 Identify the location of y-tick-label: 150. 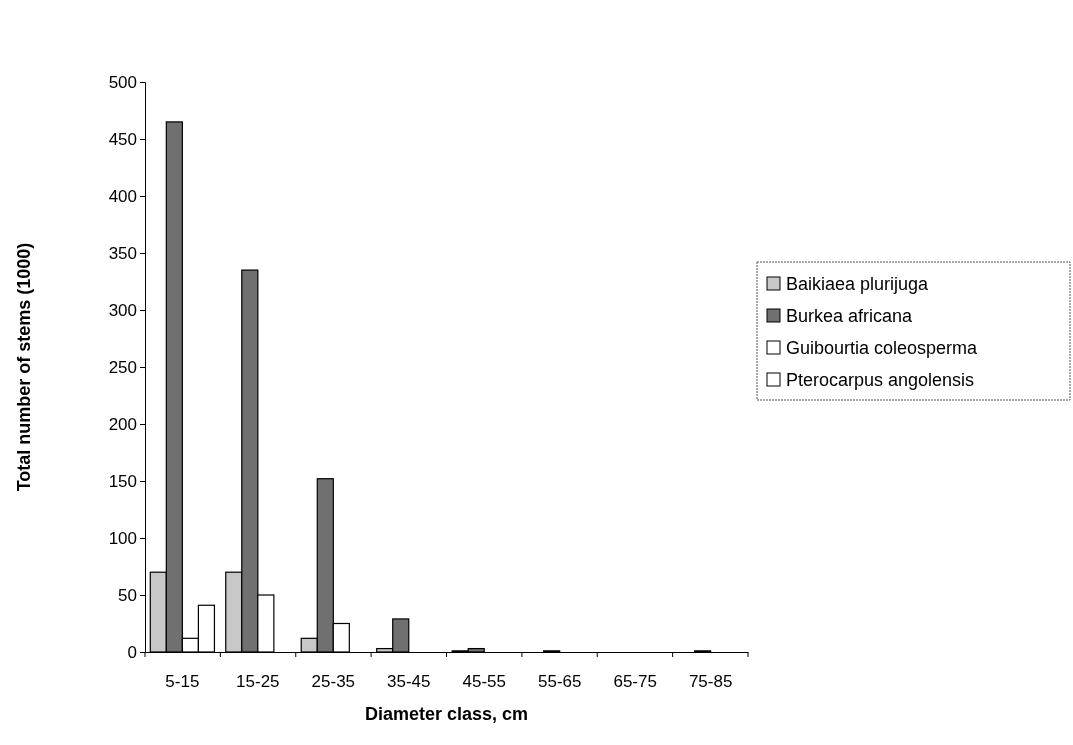
(122, 481).